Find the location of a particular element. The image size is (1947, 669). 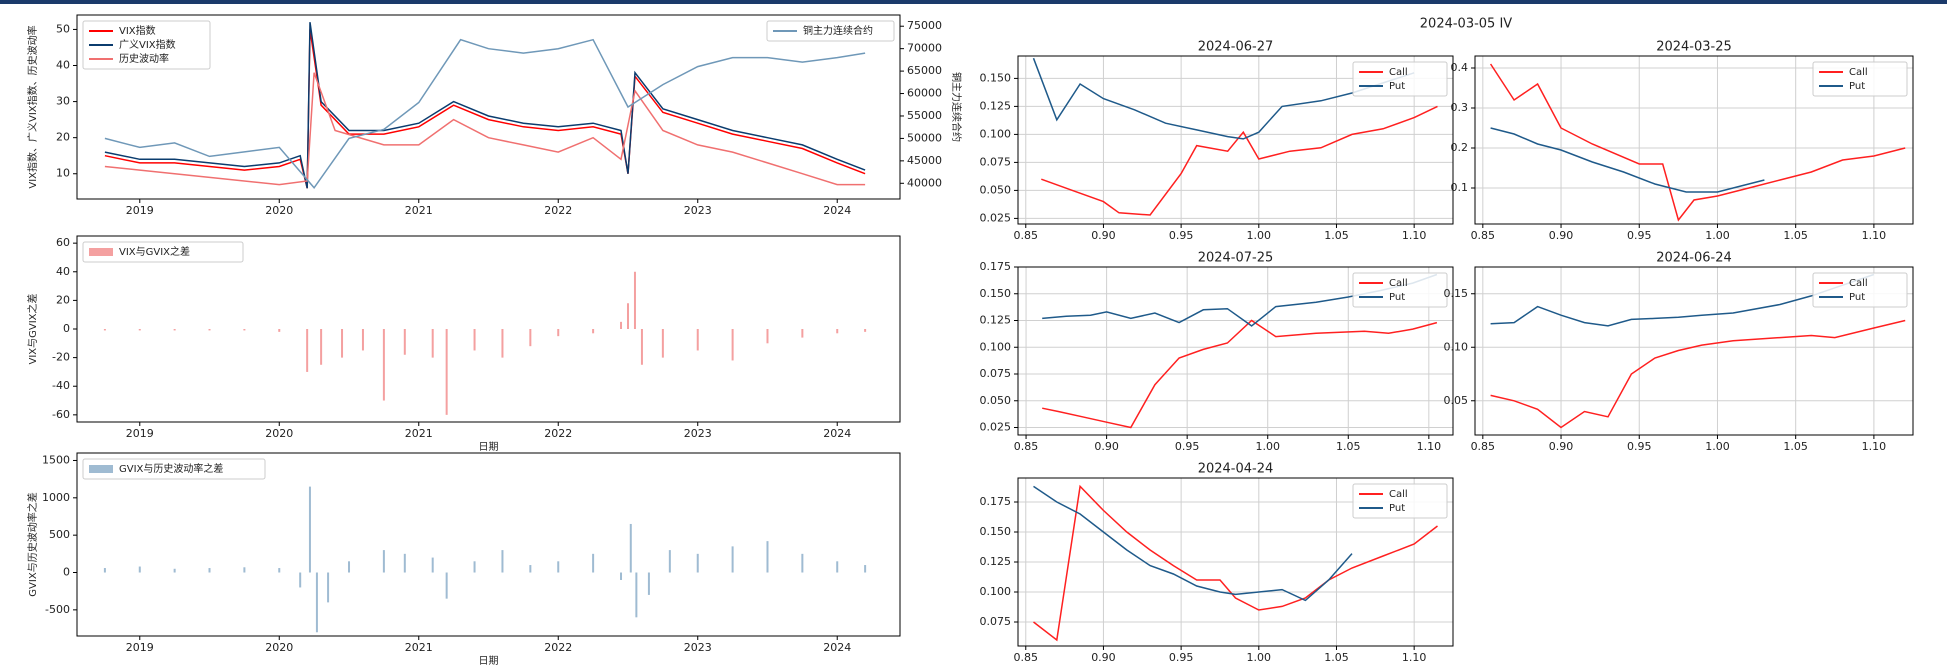

y-axis-label: GVIX与历史波动率之差 is located at coordinates (32, 544).